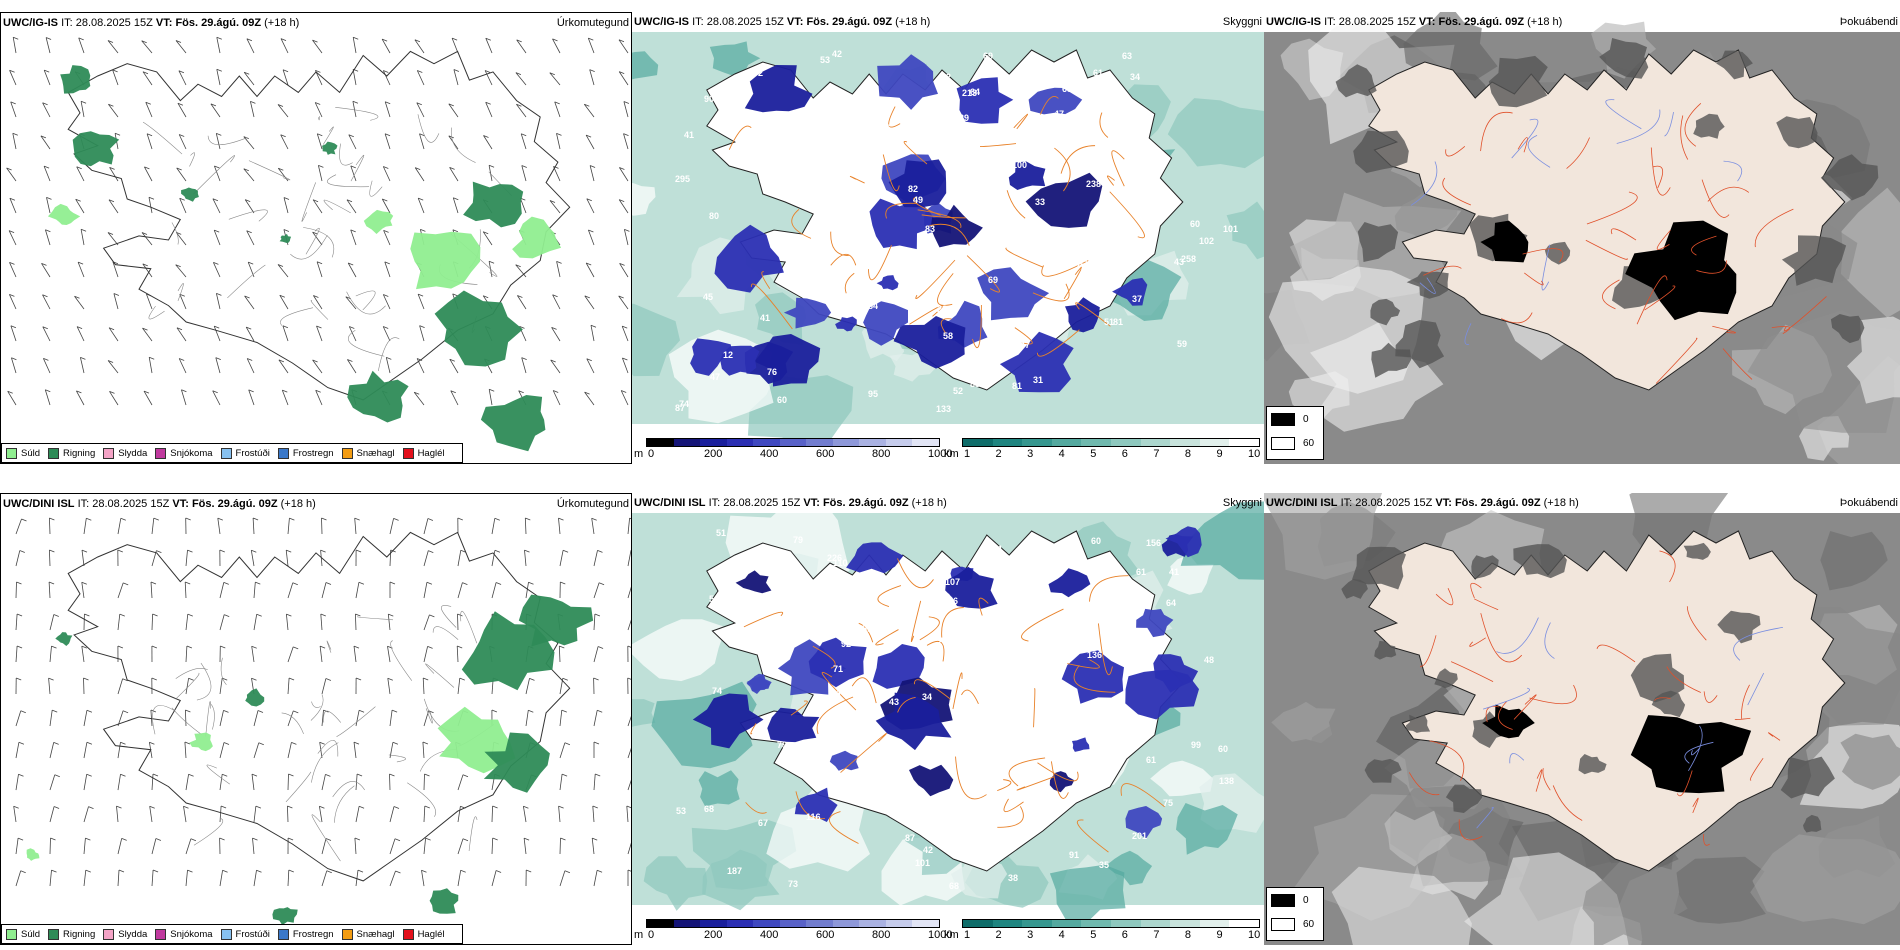 This screenshot has width=1900, height=950. What do you see at coordinates (1139, 836) in the screenshot?
I see `ceiling-label: 201` at bounding box center [1139, 836].